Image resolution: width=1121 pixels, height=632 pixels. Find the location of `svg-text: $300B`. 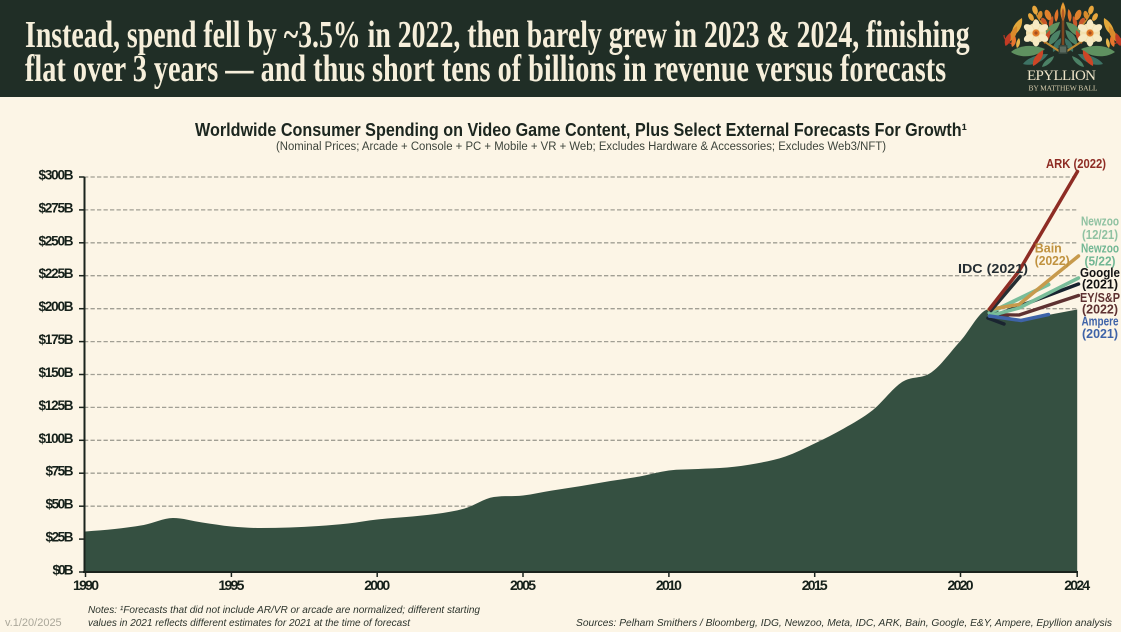

svg-text: $300B is located at coordinates (56, 175).